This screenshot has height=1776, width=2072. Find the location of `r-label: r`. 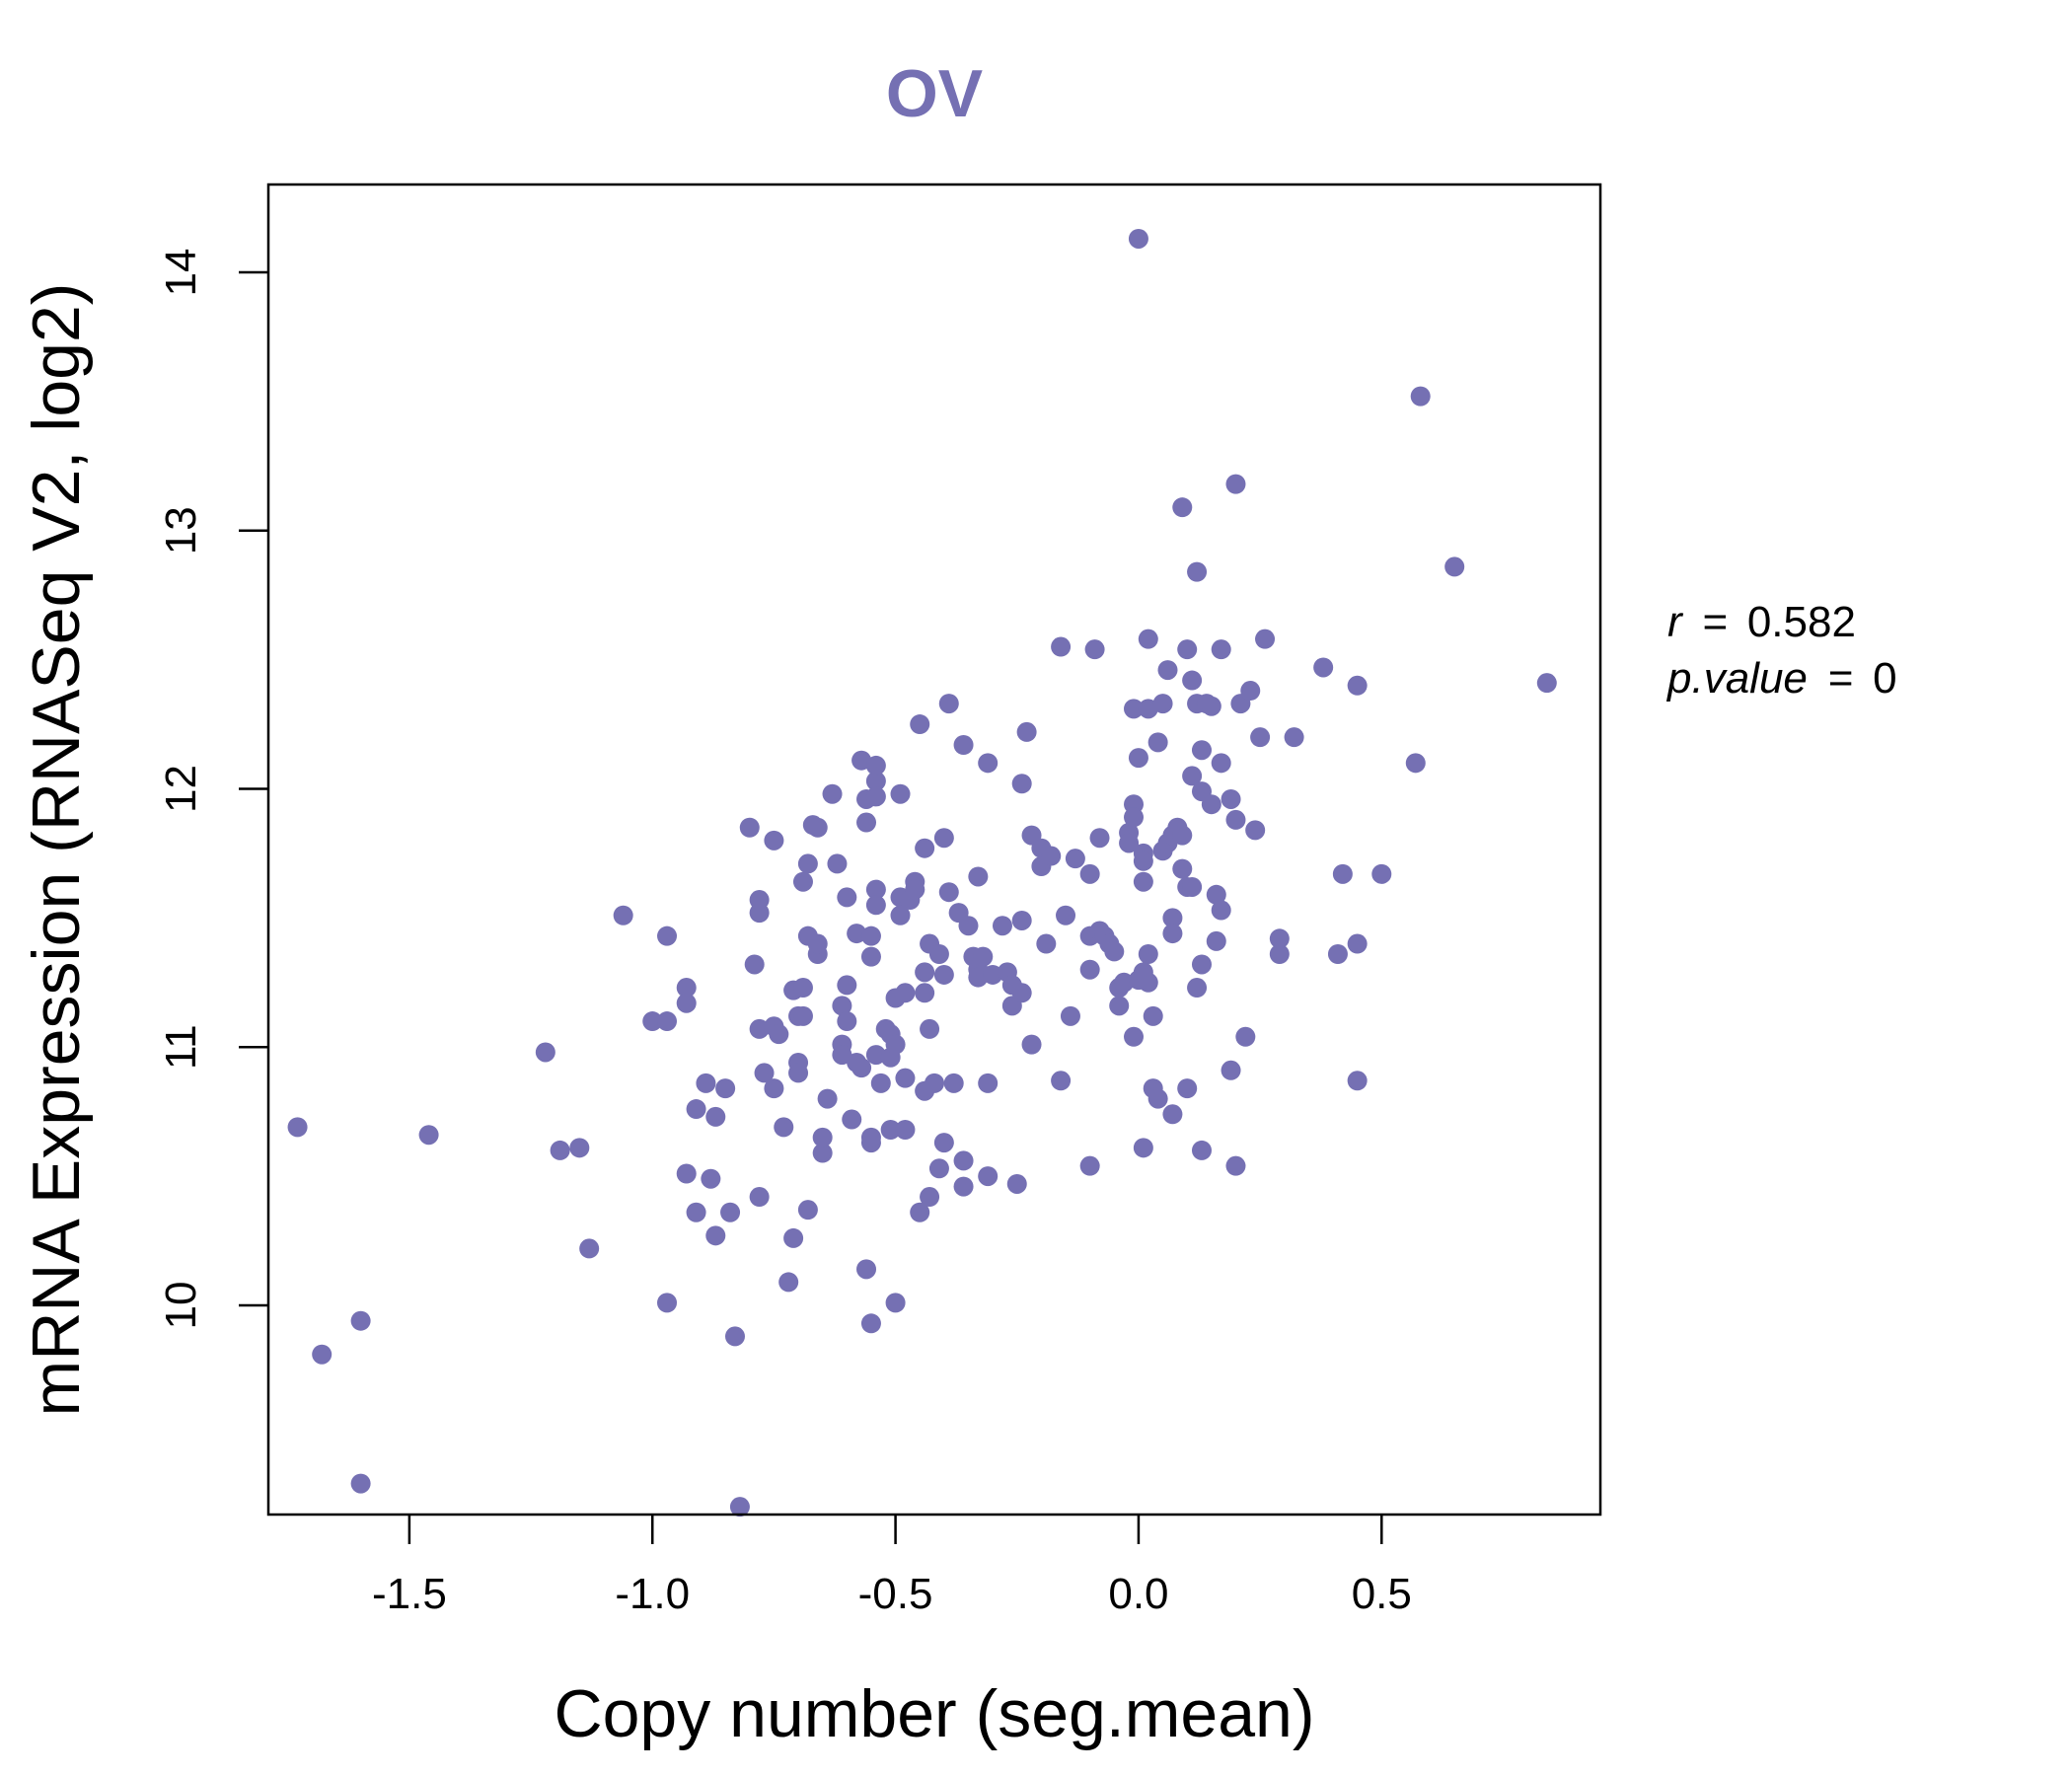

r-label: r is located at coordinates (1676, 622).